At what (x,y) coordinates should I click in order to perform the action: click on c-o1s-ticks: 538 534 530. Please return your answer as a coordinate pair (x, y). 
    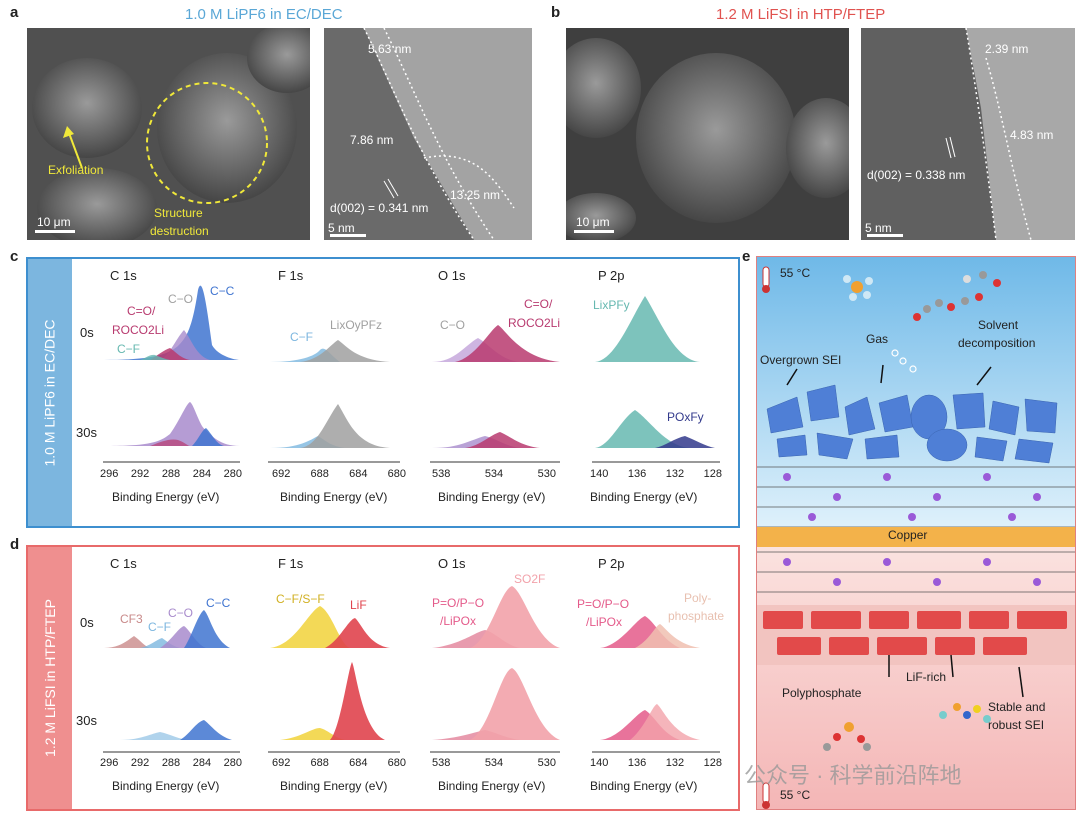
    Looking at the image, I should click on (494, 474).